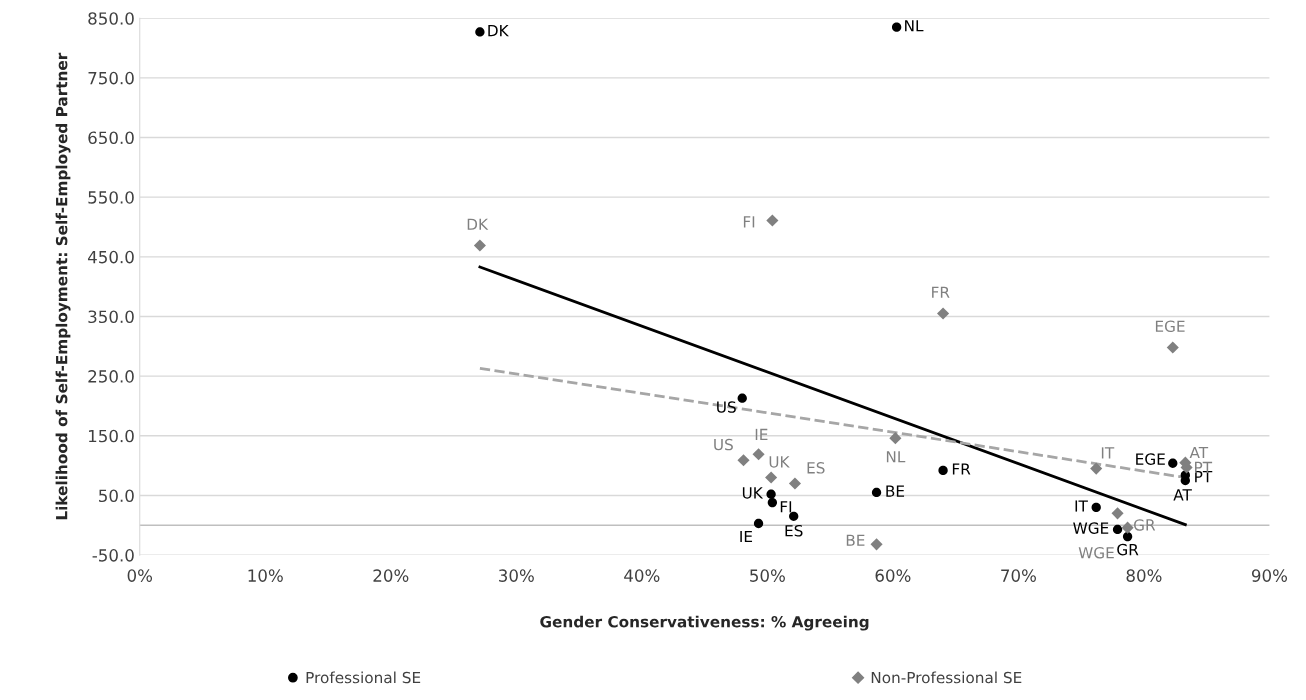 The image size is (1306, 700). What do you see at coordinates (1269, 575) in the screenshot?
I see `x-tick-label: 90%` at bounding box center [1269, 575].